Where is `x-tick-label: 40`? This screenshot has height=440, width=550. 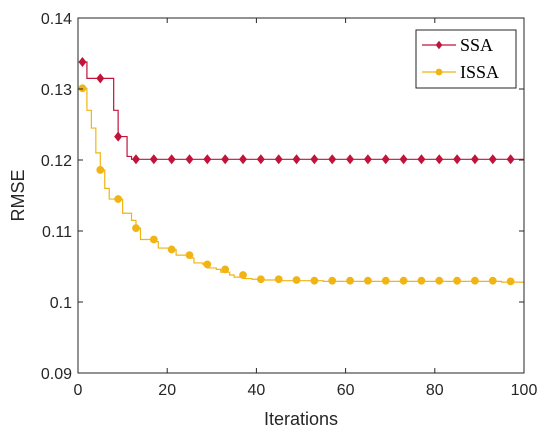
x-tick-label: 40 is located at coordinates (257, 390).